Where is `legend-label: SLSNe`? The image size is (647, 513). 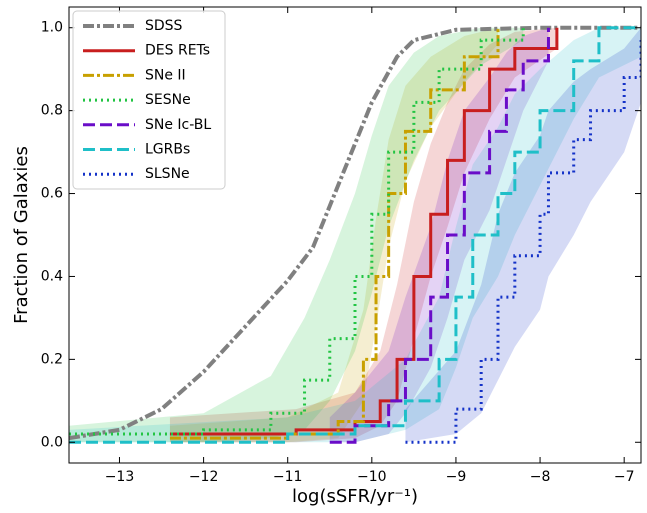 legend-label: SLSNe is located at coordinates (167, 174).